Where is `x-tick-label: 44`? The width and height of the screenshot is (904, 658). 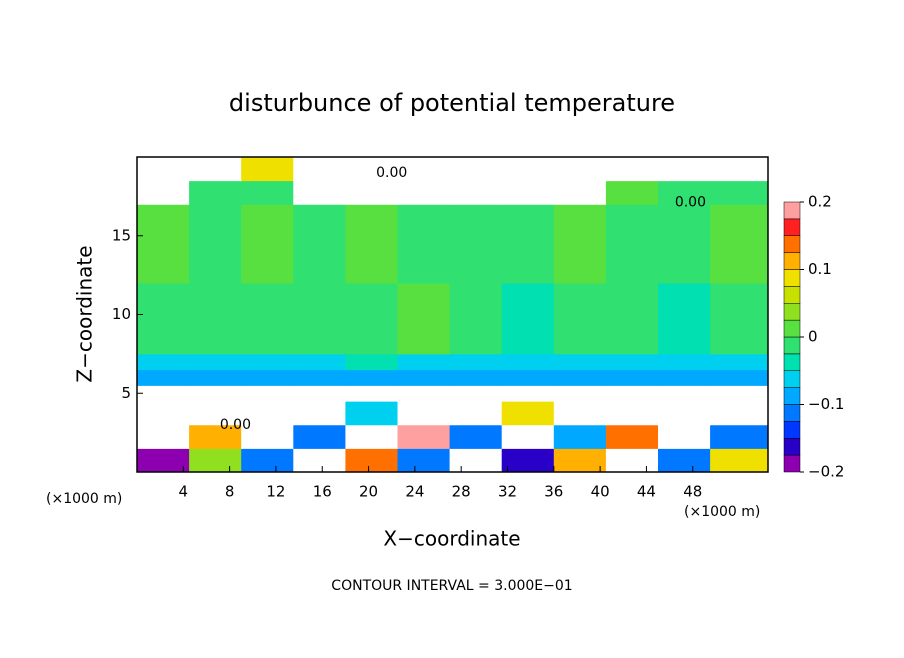
x-tick-label: 44 is located at coordinates (646, 492).